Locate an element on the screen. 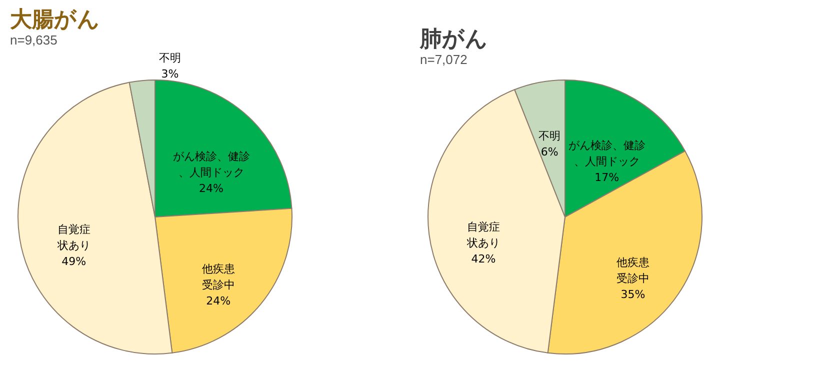  data-label: 42% is located at coordinates (483, 259).